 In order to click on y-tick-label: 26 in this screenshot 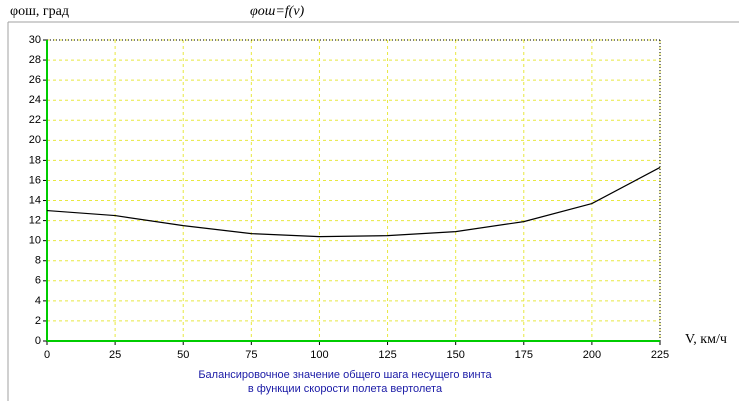, I will do `click(35, 80)`.